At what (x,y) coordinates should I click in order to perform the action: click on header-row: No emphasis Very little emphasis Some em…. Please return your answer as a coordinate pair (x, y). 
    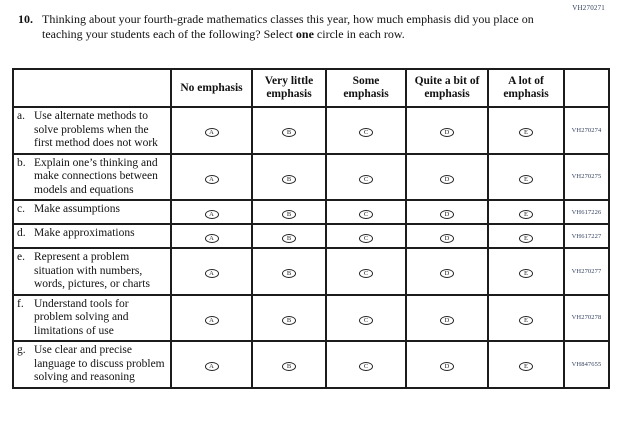
    Looking at the image, I should click on (311, 88).